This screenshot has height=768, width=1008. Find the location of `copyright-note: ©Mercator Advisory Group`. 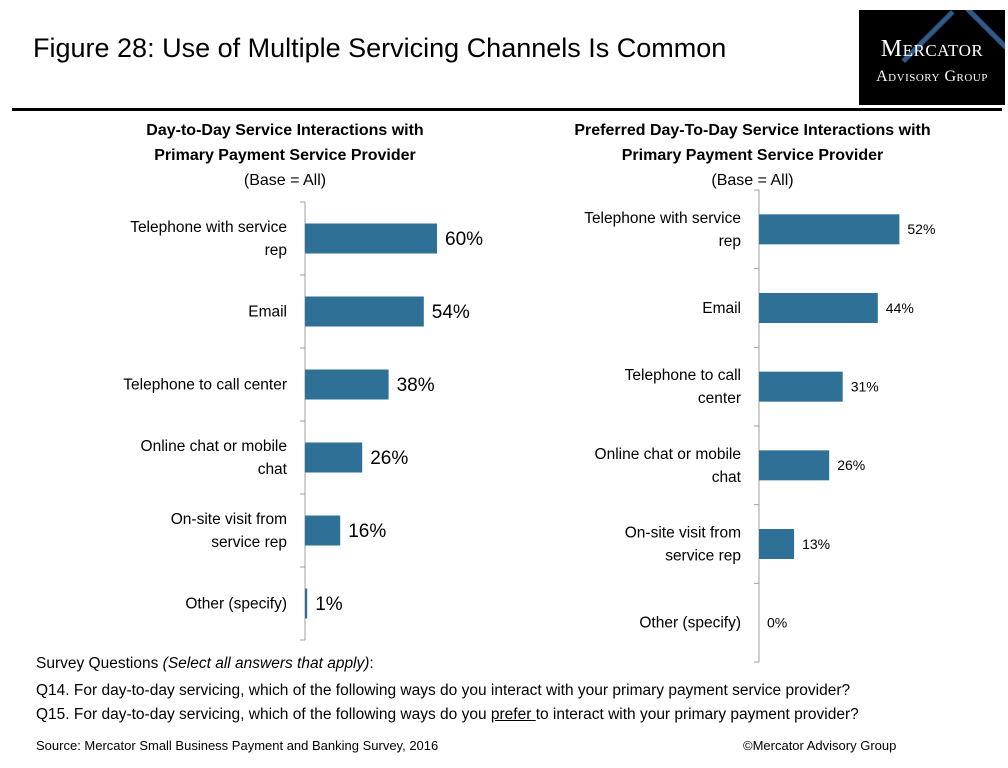

copyright-note: ©Mercator Advisory Group is located at coordinates (820, 745).